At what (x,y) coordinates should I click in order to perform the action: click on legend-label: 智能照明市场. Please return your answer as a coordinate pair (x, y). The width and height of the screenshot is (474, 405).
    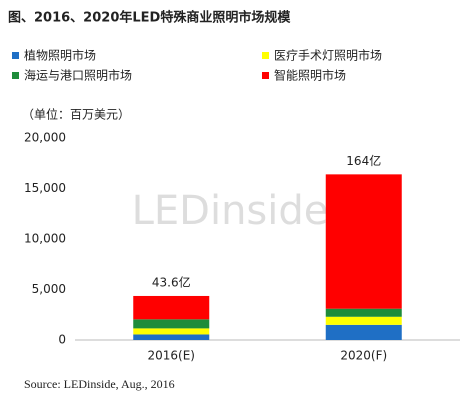
    Looking at the image, I should click on (310, 75).